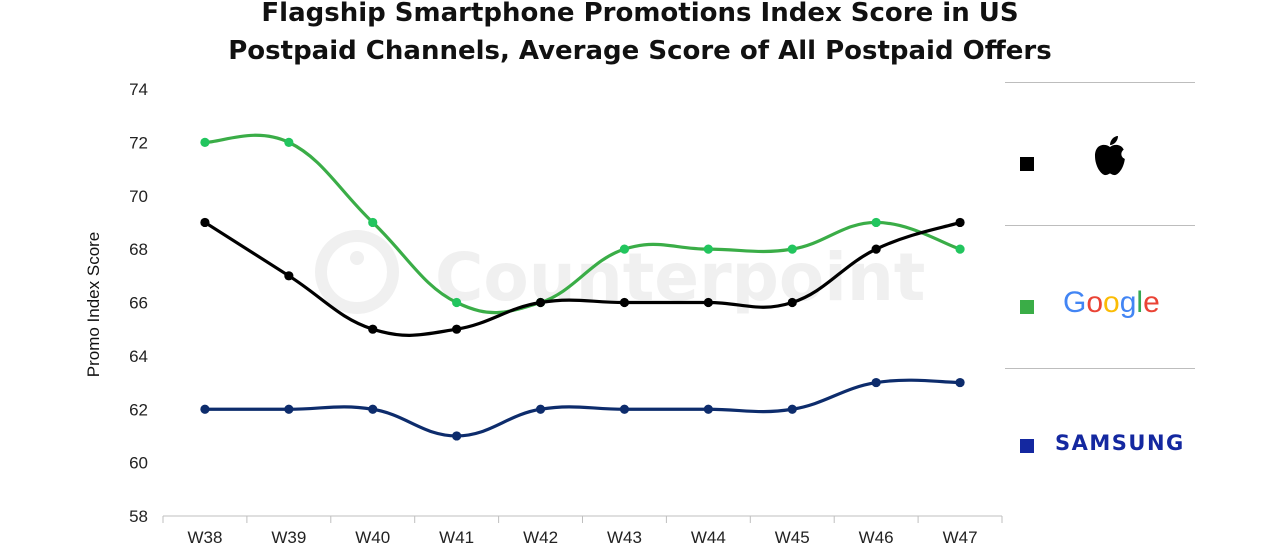 The image size is (1280, 545). I want to click on google-logo-letter: g, so click(1128, 302).